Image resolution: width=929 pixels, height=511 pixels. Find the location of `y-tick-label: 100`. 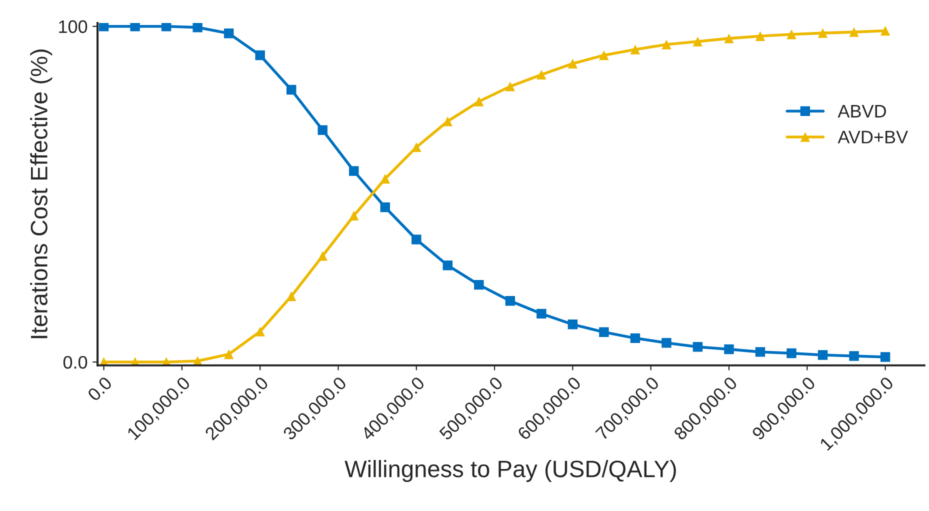

y-tick-label: 100 is located at coordinates (73, 27).